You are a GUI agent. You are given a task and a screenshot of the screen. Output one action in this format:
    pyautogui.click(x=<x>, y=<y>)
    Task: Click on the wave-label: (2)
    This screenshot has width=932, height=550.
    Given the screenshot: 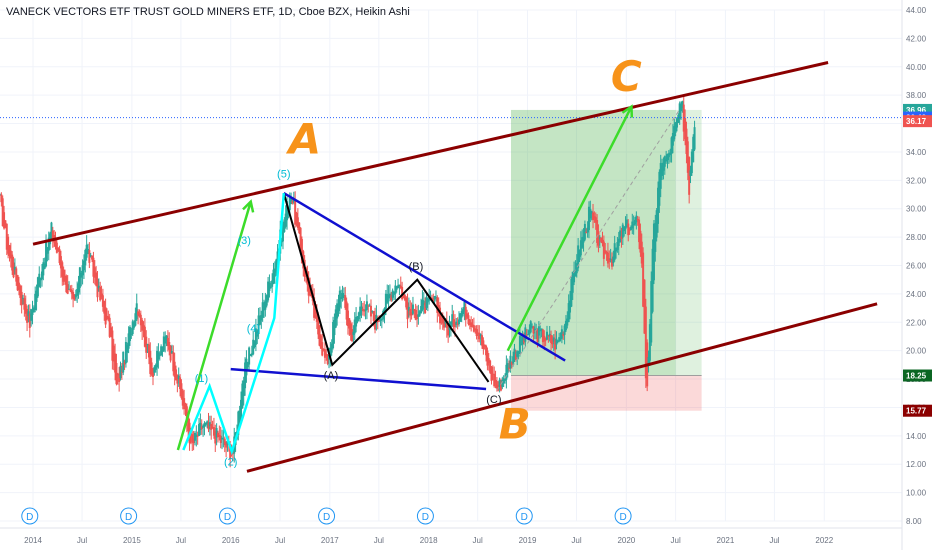 What is the action you would take?
    pyautogui.click(x=230, y=463)
    